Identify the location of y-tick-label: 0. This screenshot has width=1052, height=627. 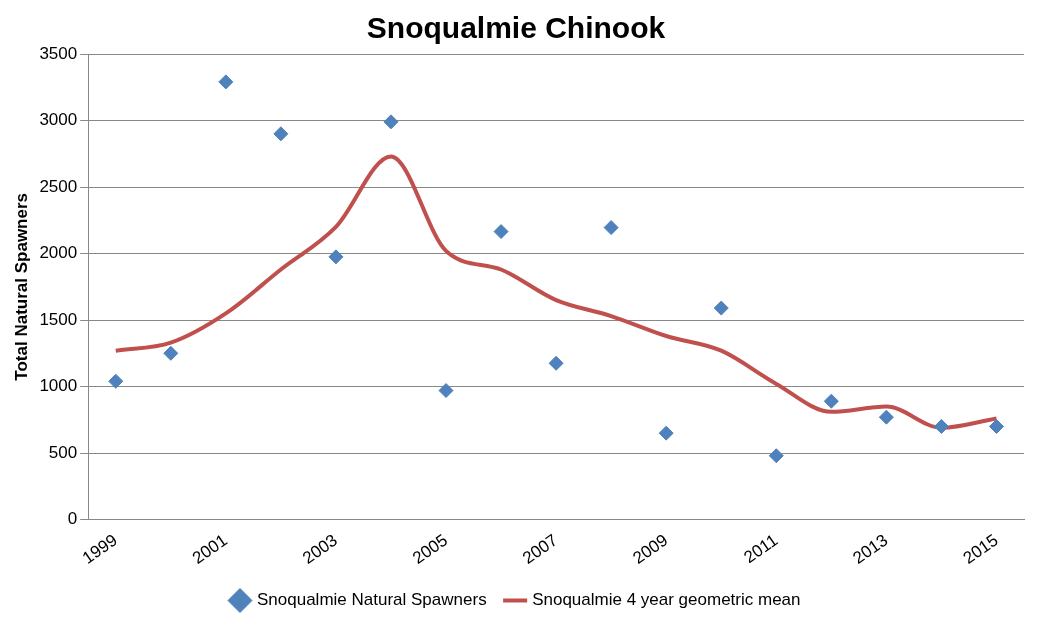
(72, 519).